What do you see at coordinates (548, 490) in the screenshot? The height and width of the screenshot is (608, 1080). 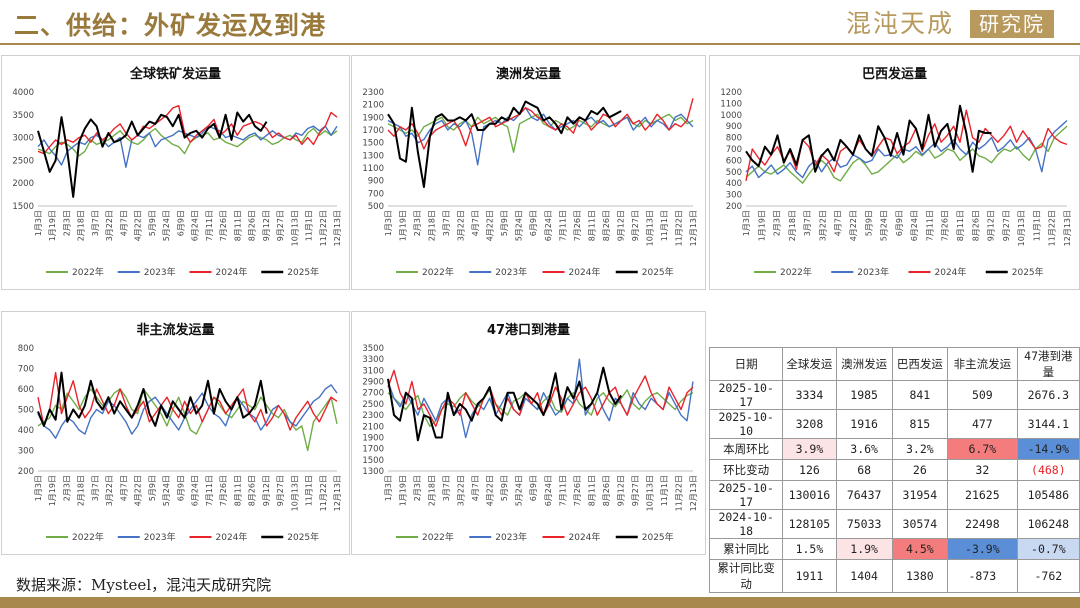 I see `x-tick-label: 6月24日` at bounding box center [548, 490].